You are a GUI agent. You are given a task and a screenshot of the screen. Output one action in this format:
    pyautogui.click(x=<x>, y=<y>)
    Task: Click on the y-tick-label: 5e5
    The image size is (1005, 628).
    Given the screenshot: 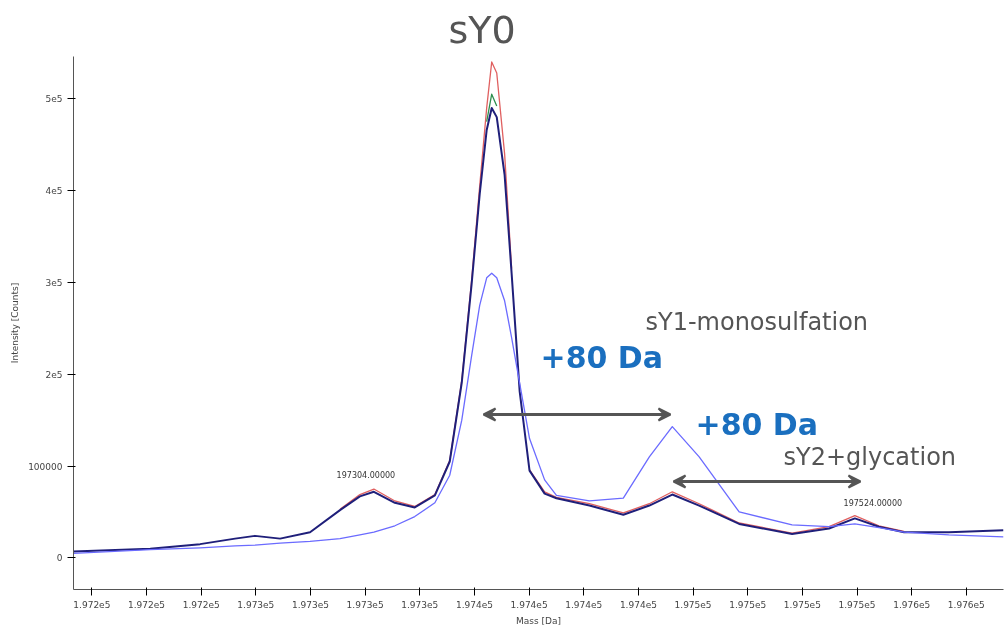 What is the action you would take?
    pyautogui.click(x=54, y=99)
    